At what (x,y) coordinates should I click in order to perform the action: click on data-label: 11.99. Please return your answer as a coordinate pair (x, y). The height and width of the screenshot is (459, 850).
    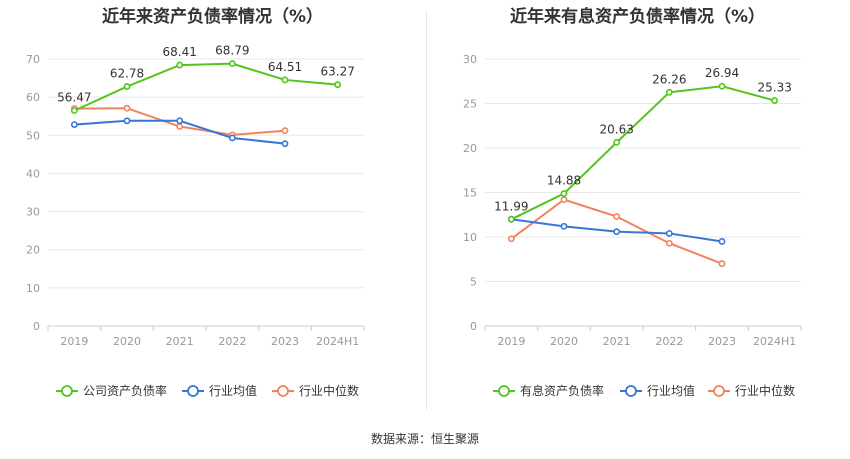
    Looking at the image, I should click on (511, 206).